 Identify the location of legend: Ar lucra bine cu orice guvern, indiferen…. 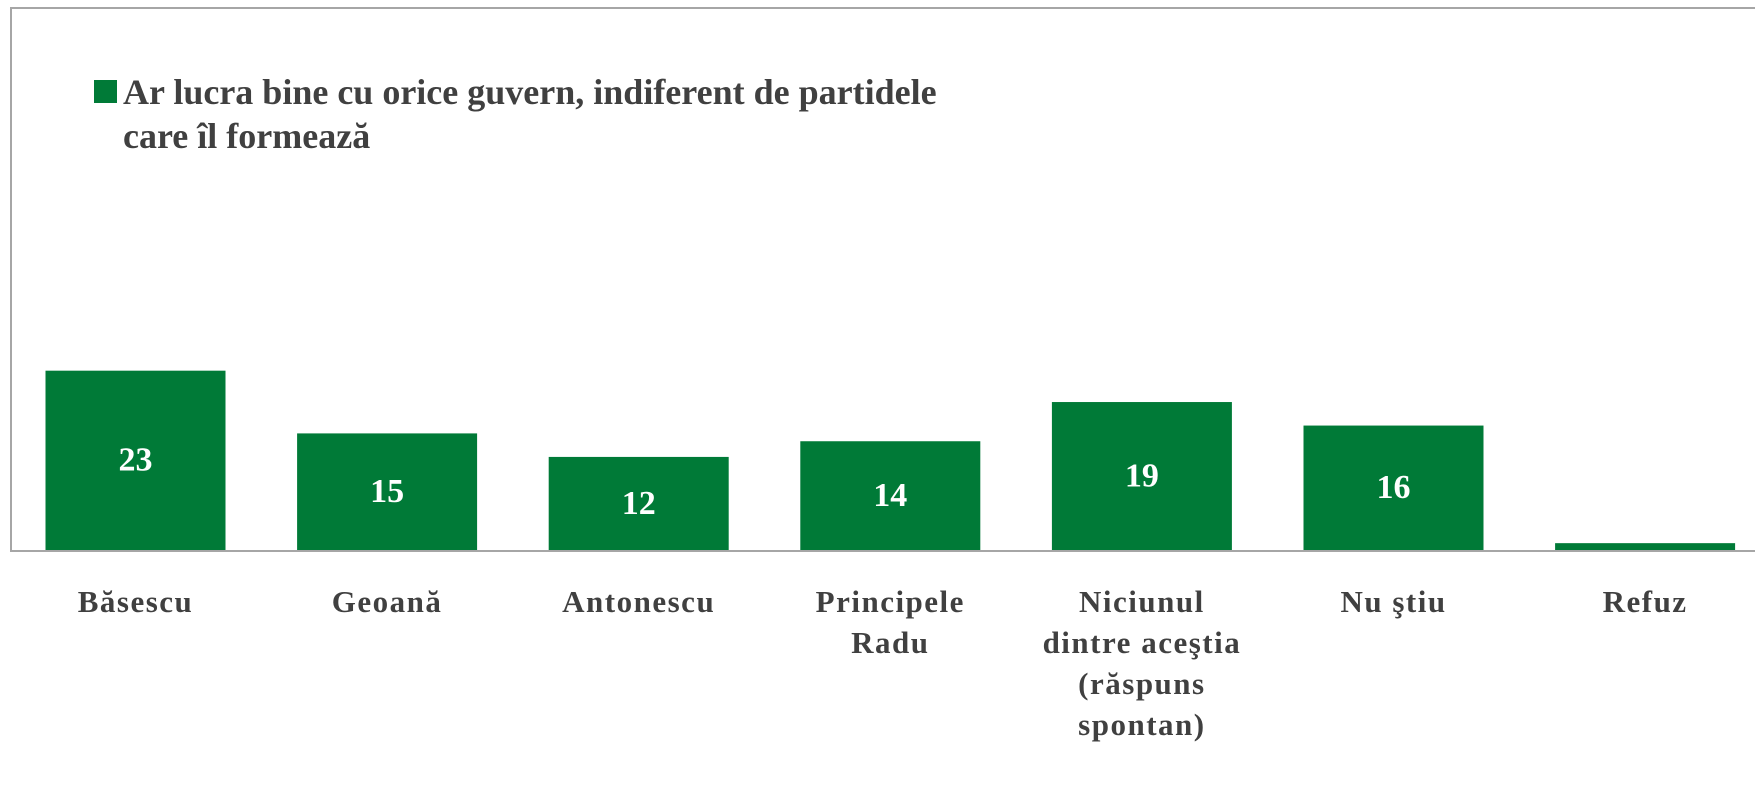
(518, 114).